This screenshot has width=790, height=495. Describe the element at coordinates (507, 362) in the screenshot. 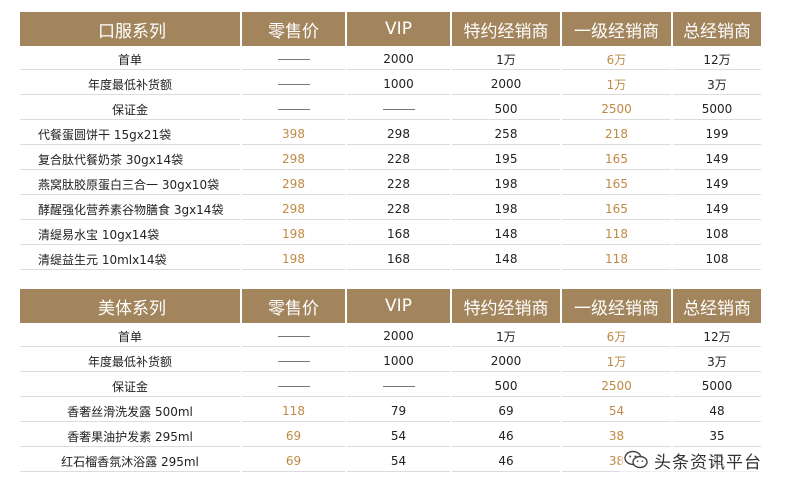

I see `special-dealer-price-cell: 2000` at that location.